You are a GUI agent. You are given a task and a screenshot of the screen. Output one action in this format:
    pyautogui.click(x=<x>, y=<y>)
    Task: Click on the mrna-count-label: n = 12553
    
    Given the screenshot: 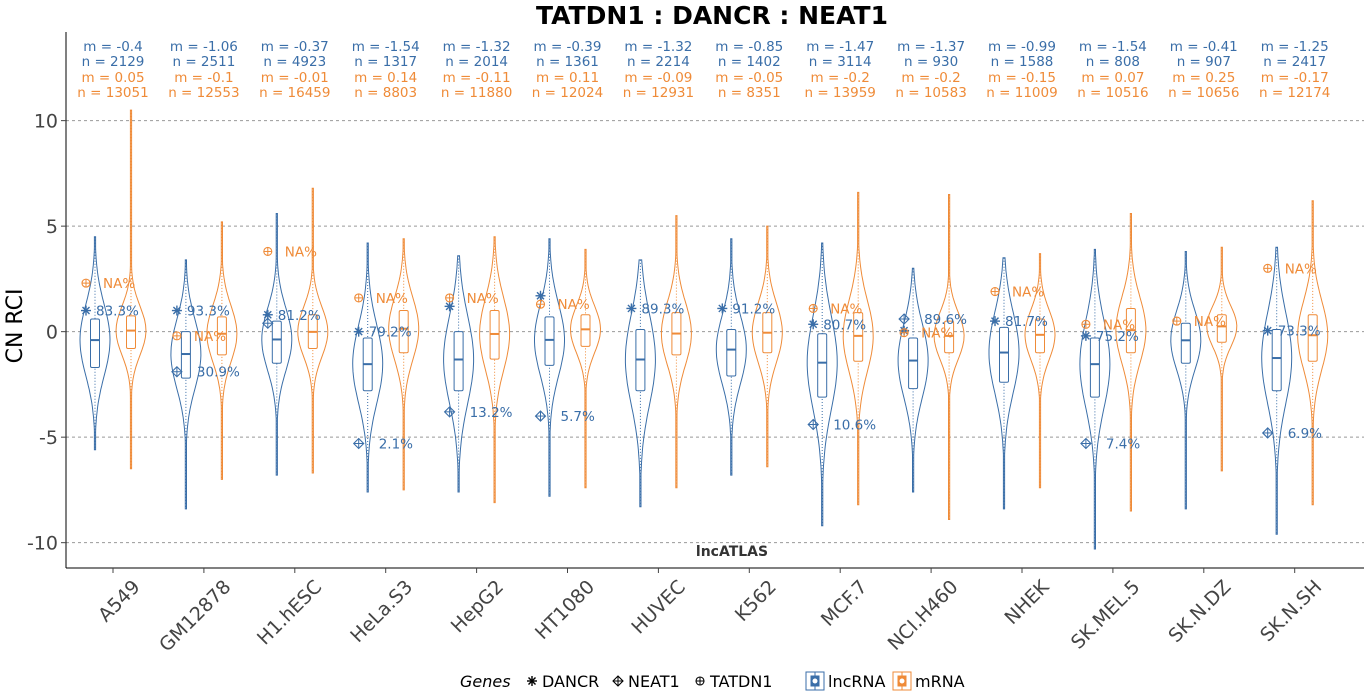 What is the action you would take?
    pyautogui.click(x=203, y=93)
    